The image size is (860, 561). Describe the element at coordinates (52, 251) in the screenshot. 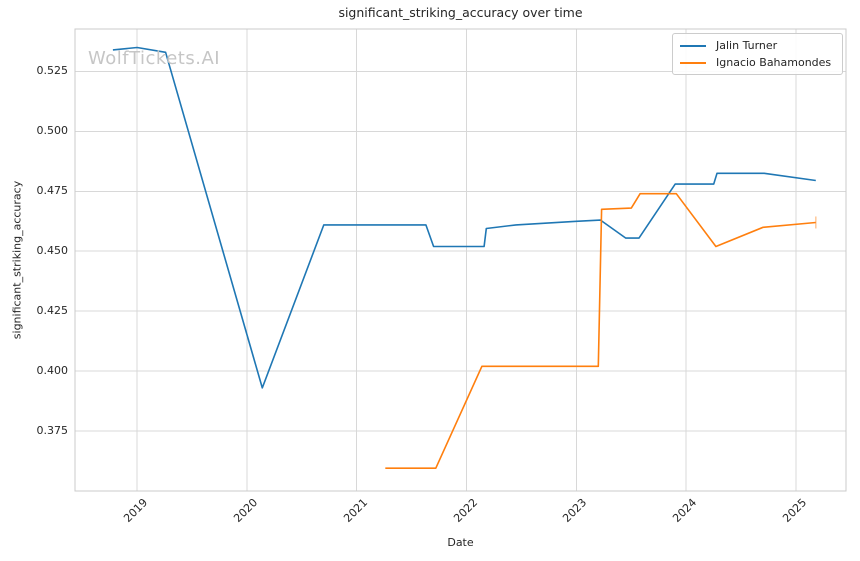

I see `y-tick-label: 0.450` at that location.